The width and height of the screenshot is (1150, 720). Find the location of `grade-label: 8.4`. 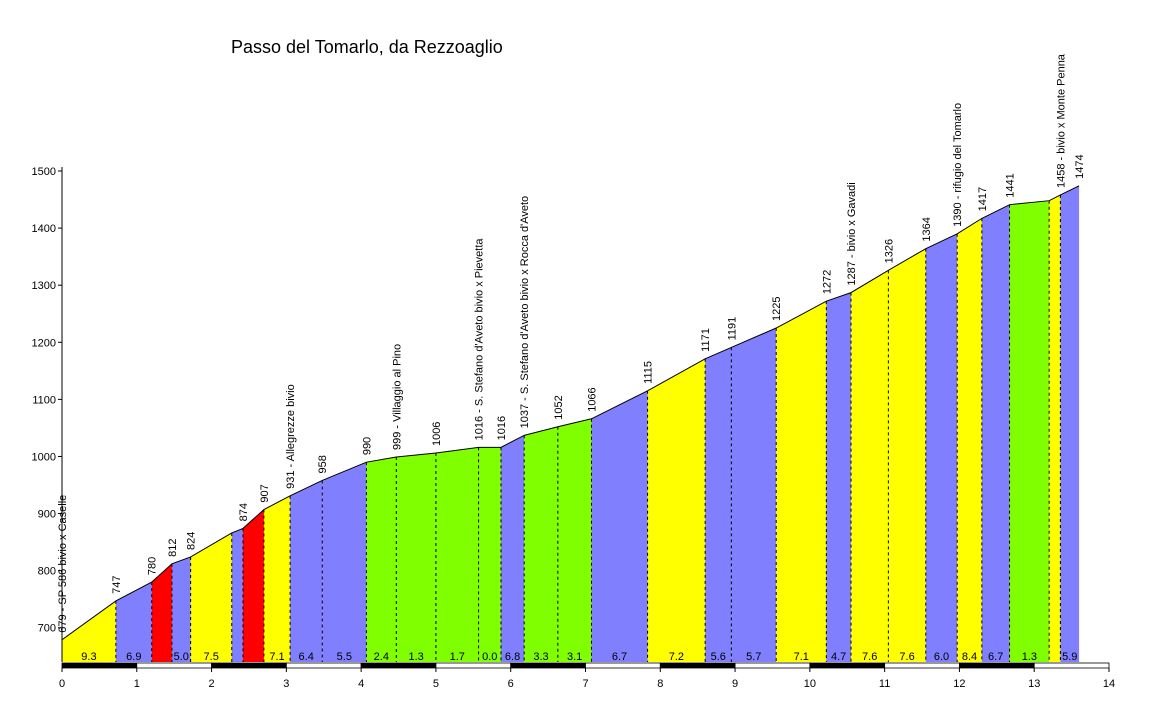

grade-label: 8.4 is located at coordinates (969, 657).